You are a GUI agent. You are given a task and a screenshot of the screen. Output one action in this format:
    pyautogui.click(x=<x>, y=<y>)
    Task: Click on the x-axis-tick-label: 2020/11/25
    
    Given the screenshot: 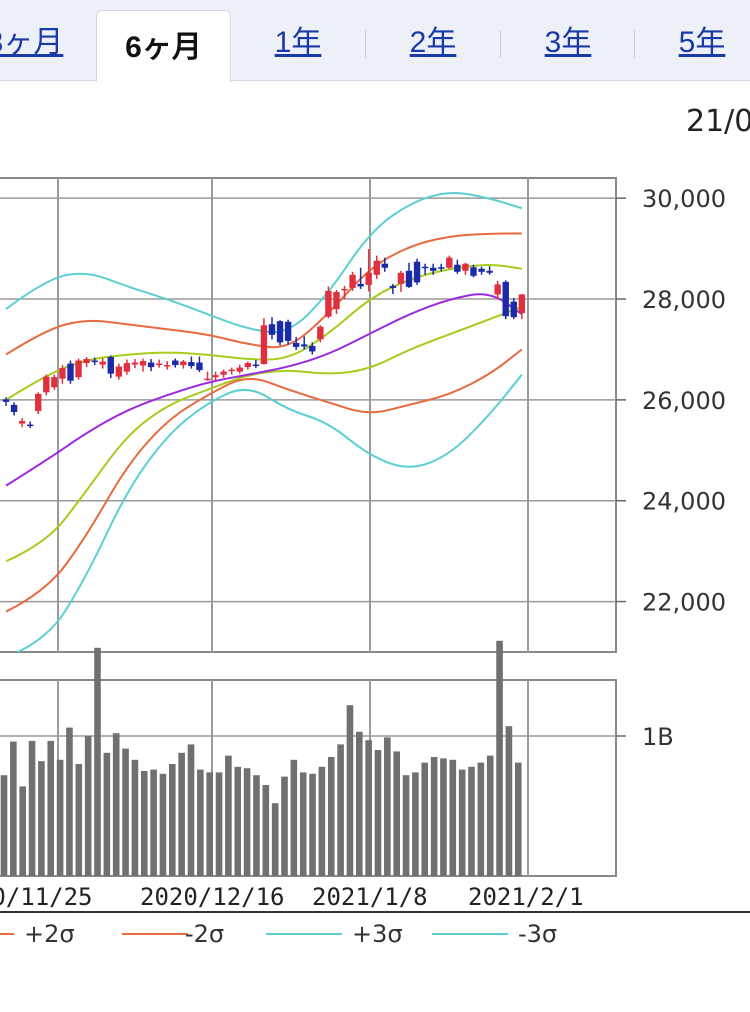 What is the action you would take?
    pyautogui.click(x=46, y=897)
    